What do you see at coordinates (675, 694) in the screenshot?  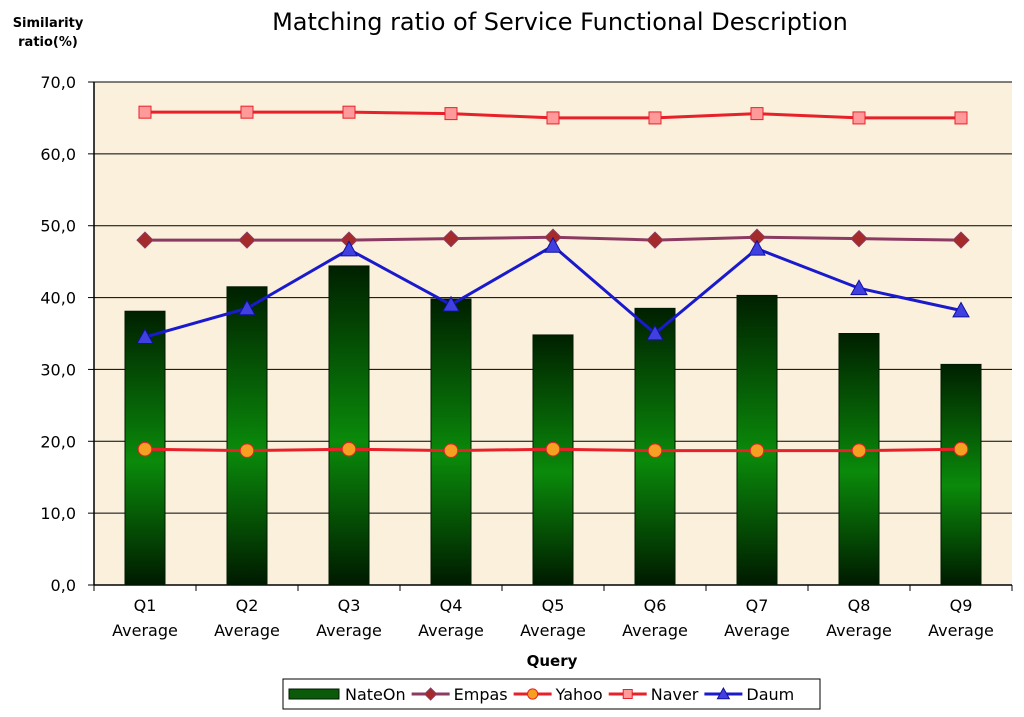 I see `legend-label: Naver` at bounding box center [675, 694].